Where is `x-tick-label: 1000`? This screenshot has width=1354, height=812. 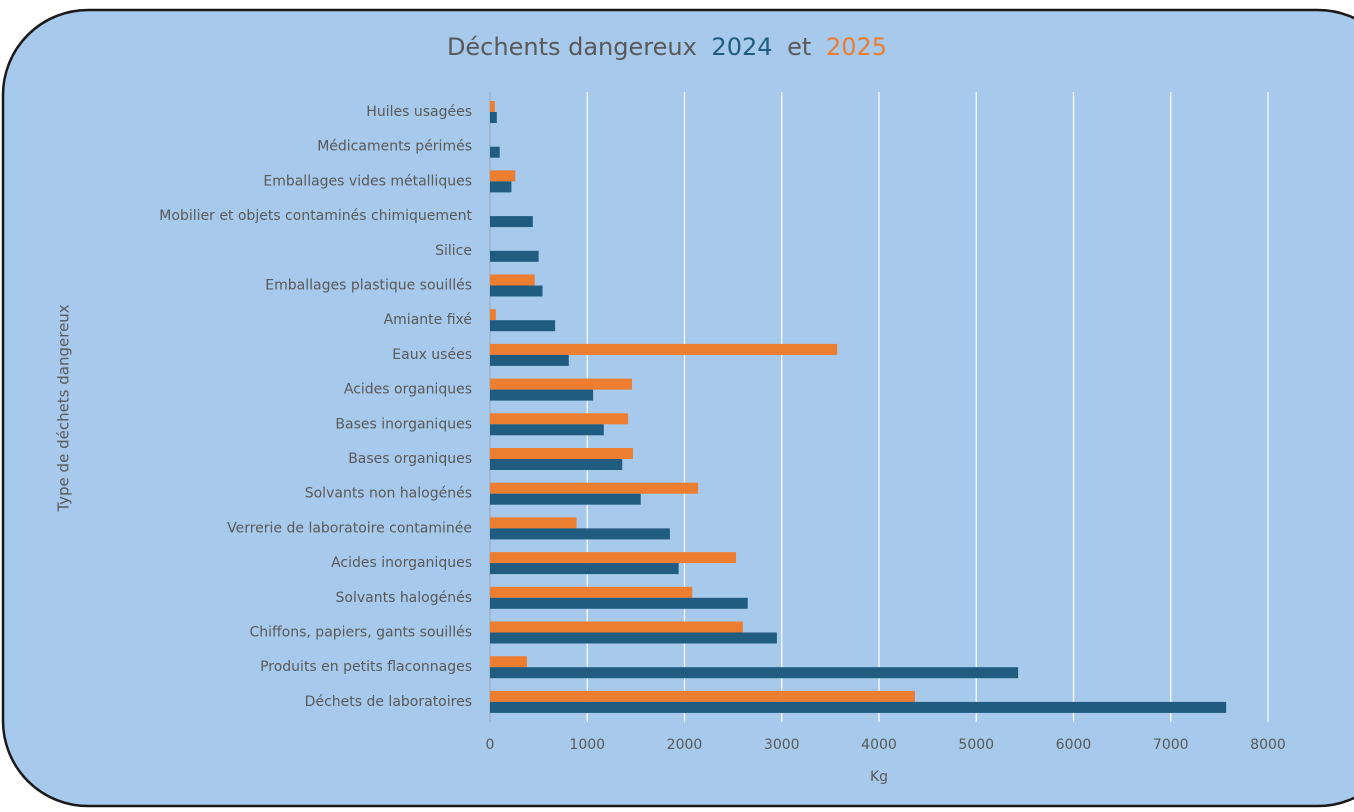 x-tick-label: 1000 is located at coordinates (587, 745).